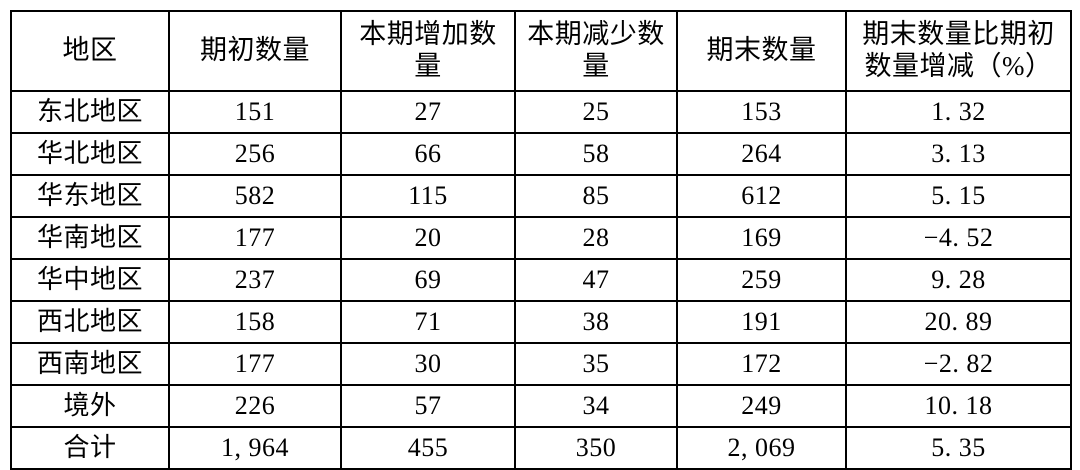 This screenshot has width=1080, height=470. Describe the element at coordinates (958, 364) in the screenshot. I see `cell-change-pct: −2. 82` at that location.